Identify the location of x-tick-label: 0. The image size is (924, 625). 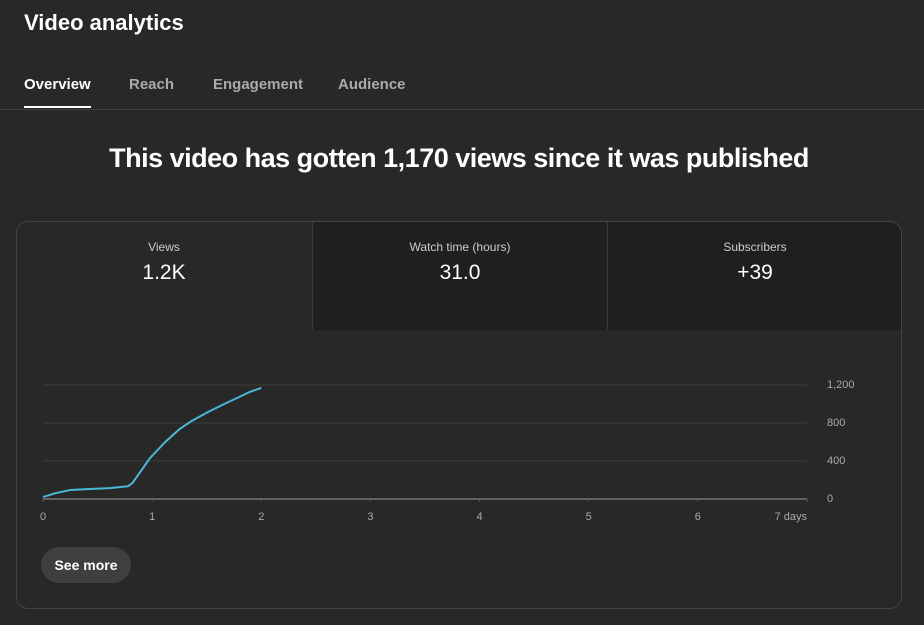
(43, 517).